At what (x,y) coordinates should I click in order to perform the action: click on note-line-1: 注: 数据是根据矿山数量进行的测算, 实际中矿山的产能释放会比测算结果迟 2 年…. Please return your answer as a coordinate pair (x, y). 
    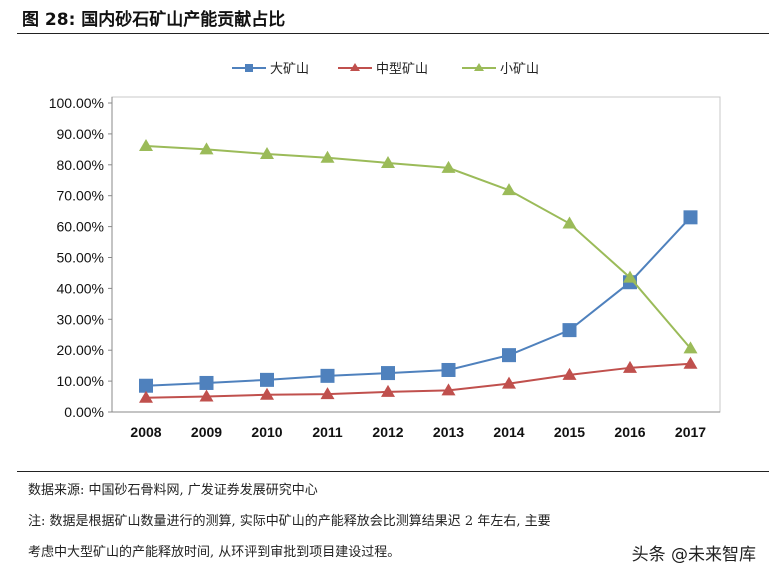
    Looking at the image, I should click on (289, 521).